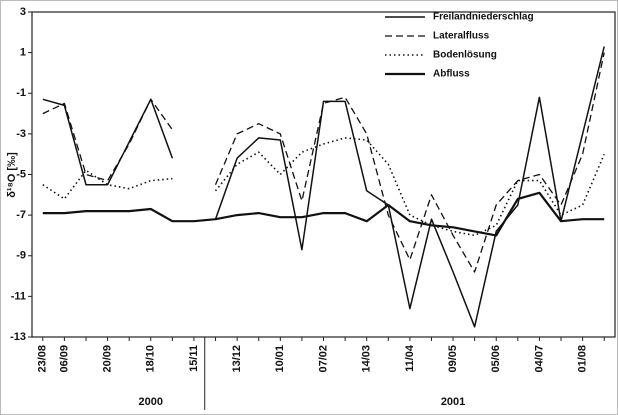 This screenshot has width=618, height=415. Describe the element at coordinates (539, 359) in the screenshot. I see `x-tick-label: 04/07` at that location.